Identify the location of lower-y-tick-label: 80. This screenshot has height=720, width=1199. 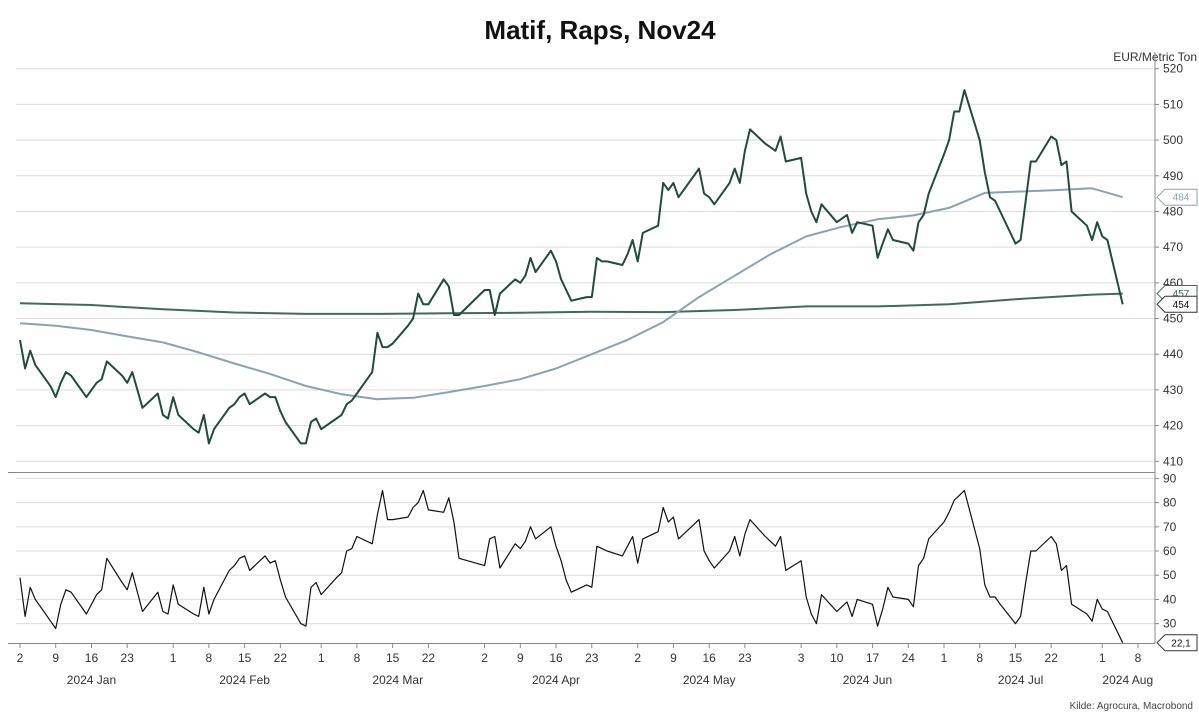
(1170, 503).